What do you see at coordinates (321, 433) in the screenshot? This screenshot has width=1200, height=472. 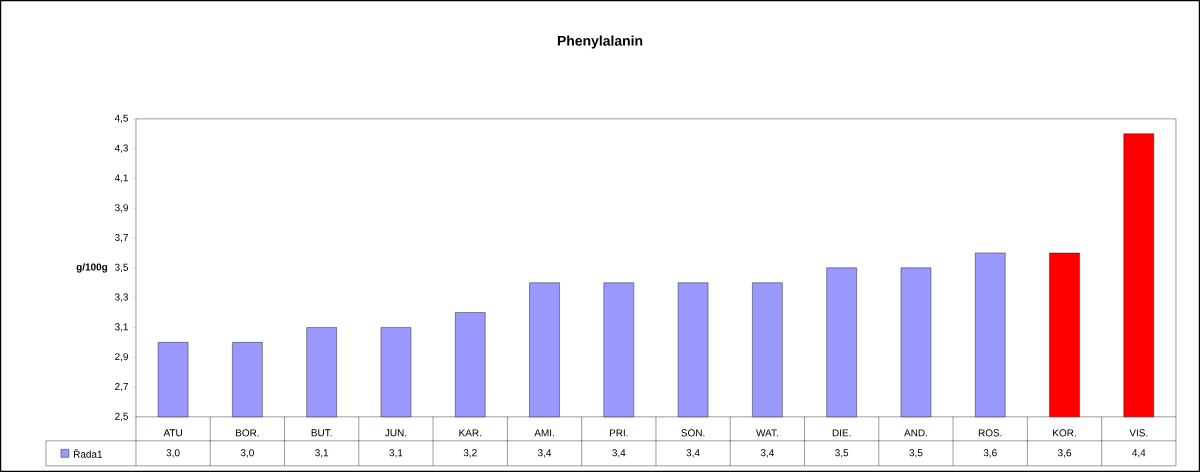 I see `x-tick-label: BUT.` at bounding box center [321, 433].